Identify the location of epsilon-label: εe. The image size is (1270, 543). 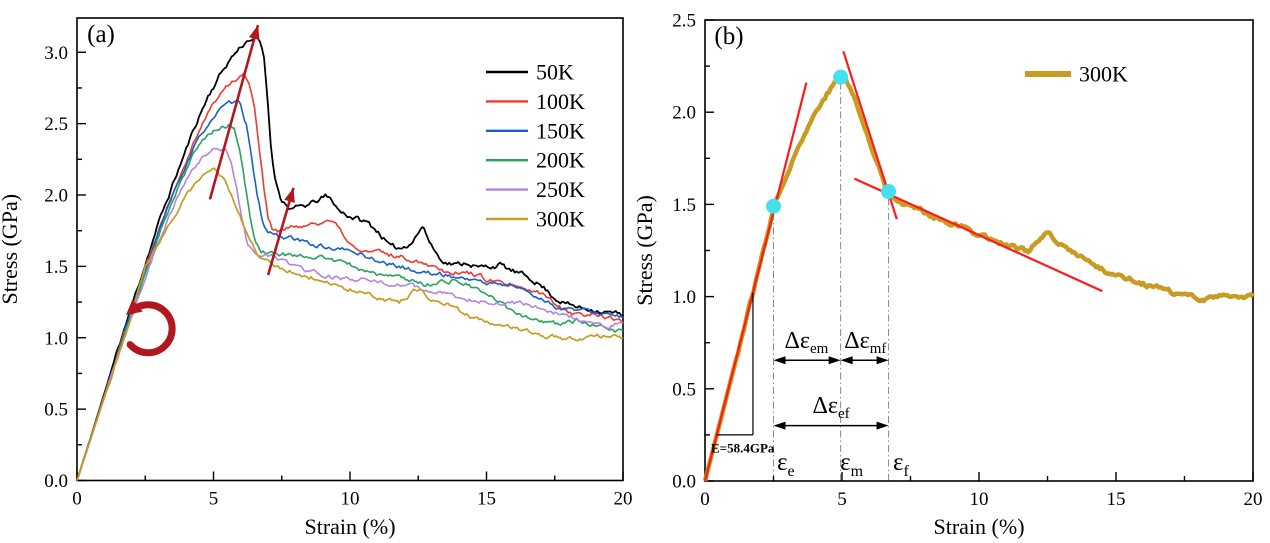
(786, 464).